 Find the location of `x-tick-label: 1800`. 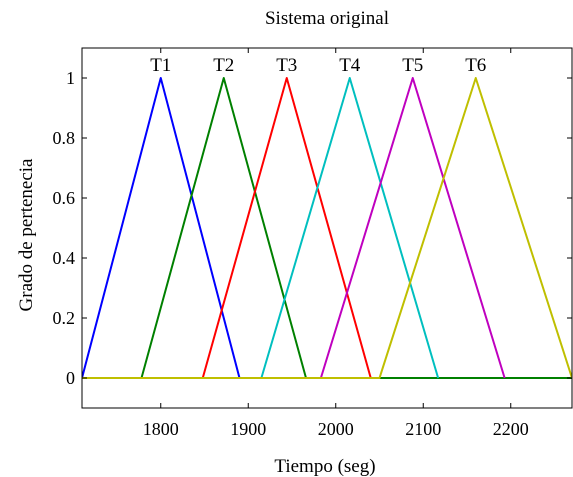

x-tick-label: 1800 is located at coordinates (161, 429).